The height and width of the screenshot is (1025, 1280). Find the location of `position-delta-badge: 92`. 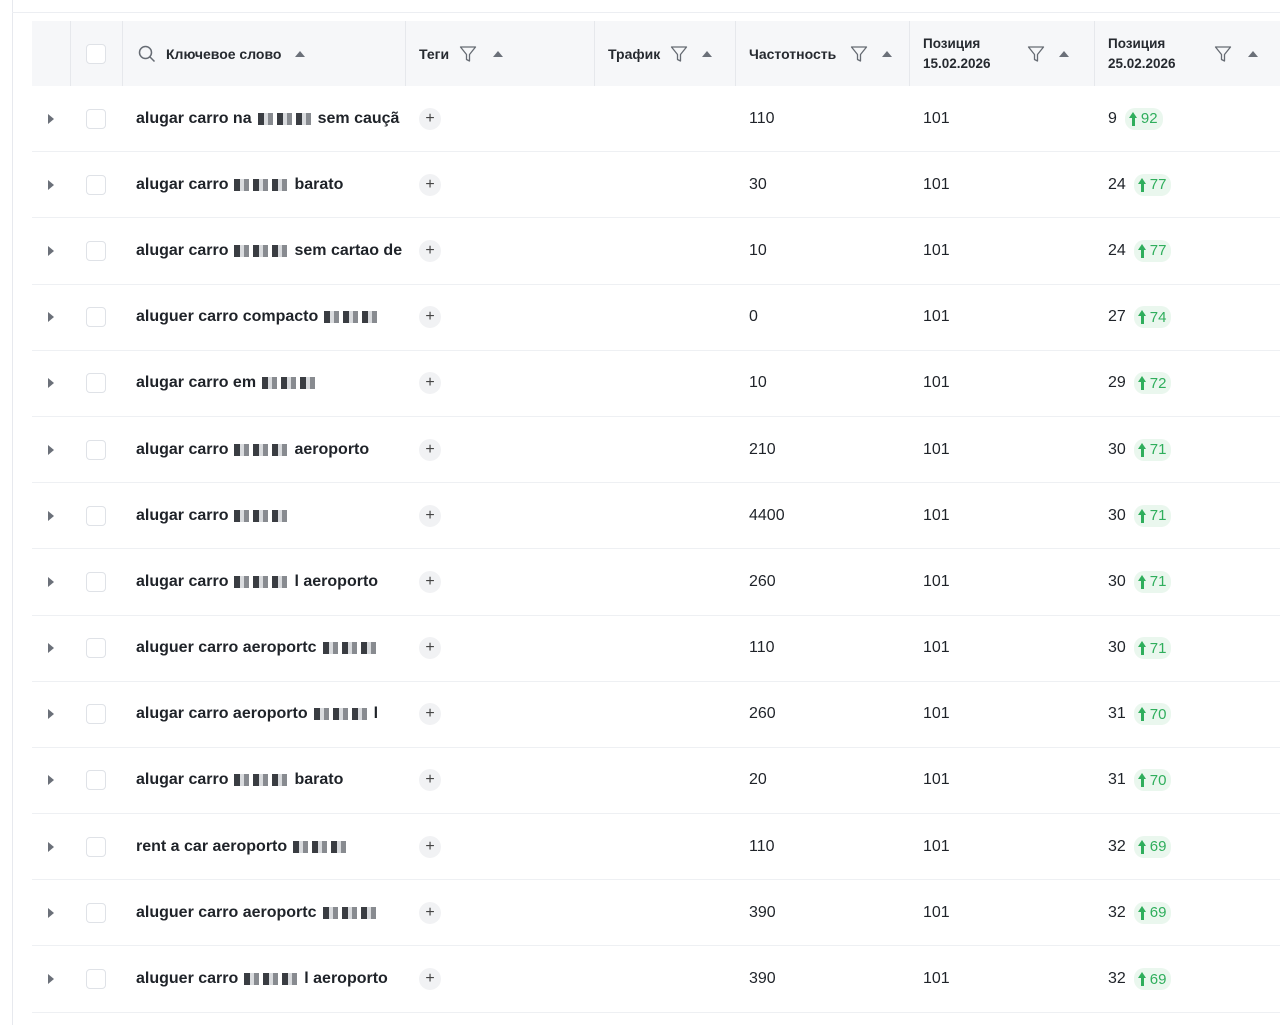

position-delta-badge: 92 is located at coordinates (1143, 118).